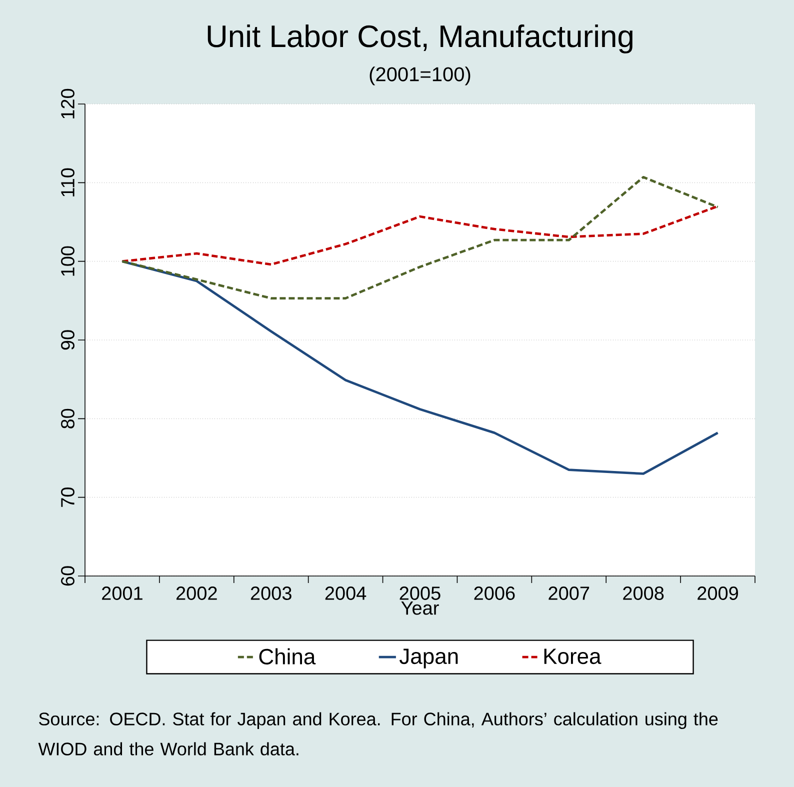  What do you see at coordinates (271, 593) in the screenshot?
I see `x-tick-label: 2003` at bounding box center [271, 593].